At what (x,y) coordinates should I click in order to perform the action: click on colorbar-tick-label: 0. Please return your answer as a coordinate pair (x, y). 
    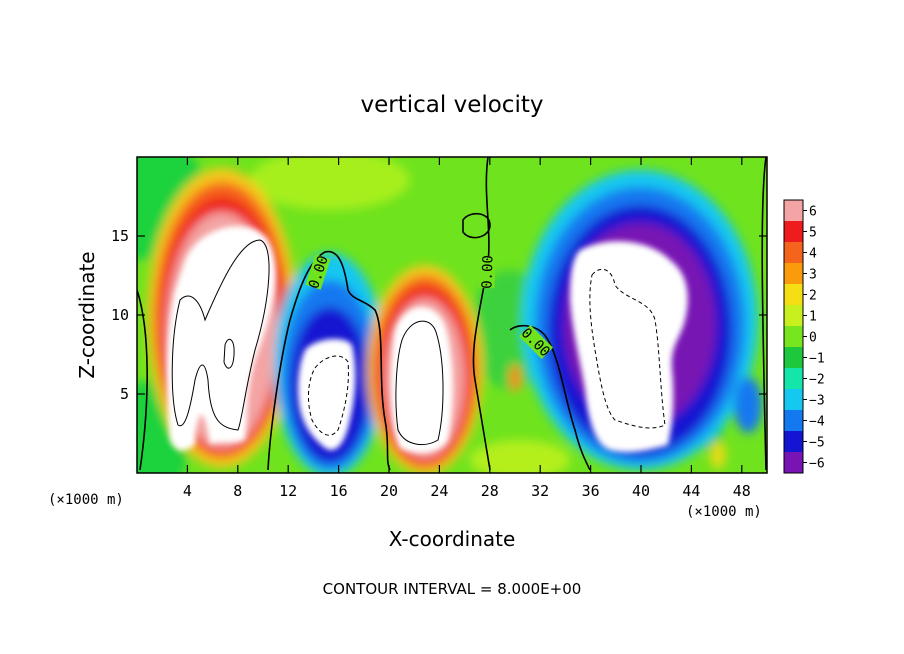
    Looking at the image, I should click on (813, 338).